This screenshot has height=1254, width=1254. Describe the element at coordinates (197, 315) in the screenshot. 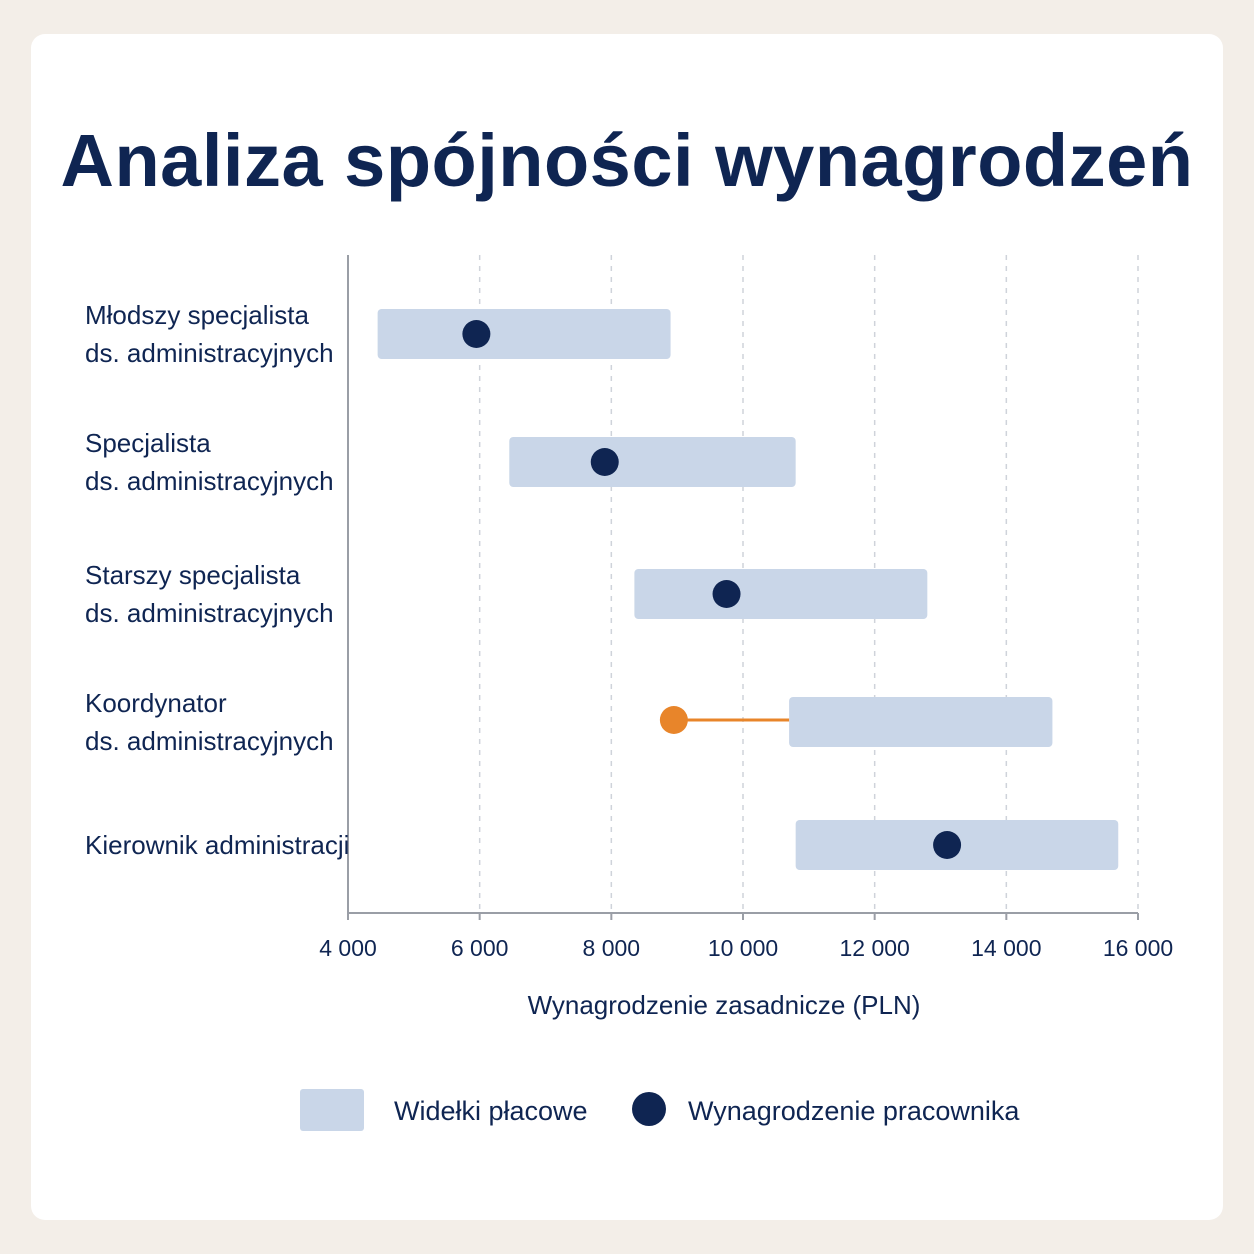

I see `row-label-line: Młodszy specjalista` at that location.